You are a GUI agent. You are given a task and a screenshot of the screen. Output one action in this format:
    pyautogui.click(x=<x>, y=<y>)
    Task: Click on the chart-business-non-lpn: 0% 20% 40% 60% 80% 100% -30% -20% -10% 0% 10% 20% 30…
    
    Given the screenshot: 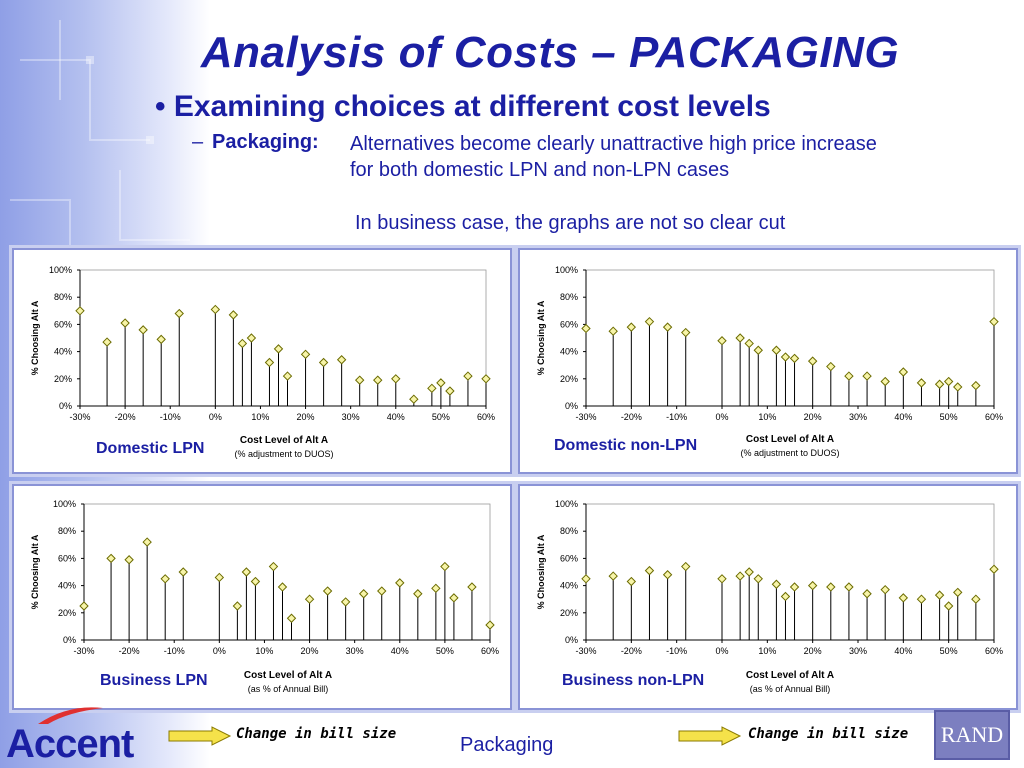 What is the action you would take?
    pyautogui.click(x=769, y=577)
    